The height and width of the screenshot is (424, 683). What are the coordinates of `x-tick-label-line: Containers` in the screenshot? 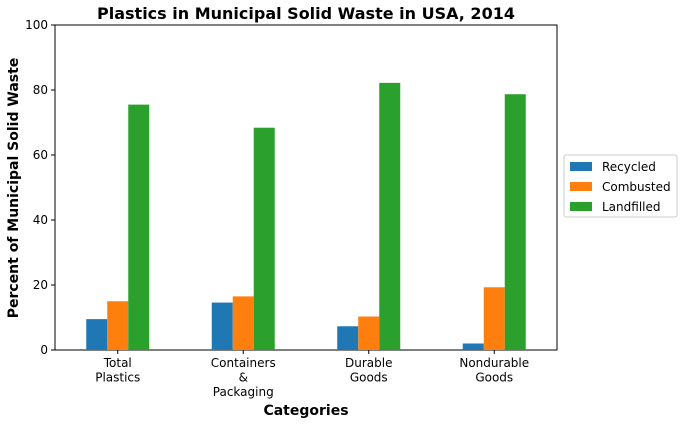 It's located at (243, 363).